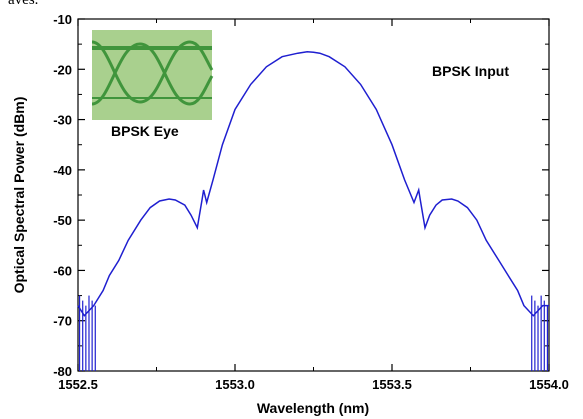 The image size is (583, 419). What do you see at coordinates (152, 73) in the screenshot?
I see `eye-diagram-traces` at bounding box center [152, 73].